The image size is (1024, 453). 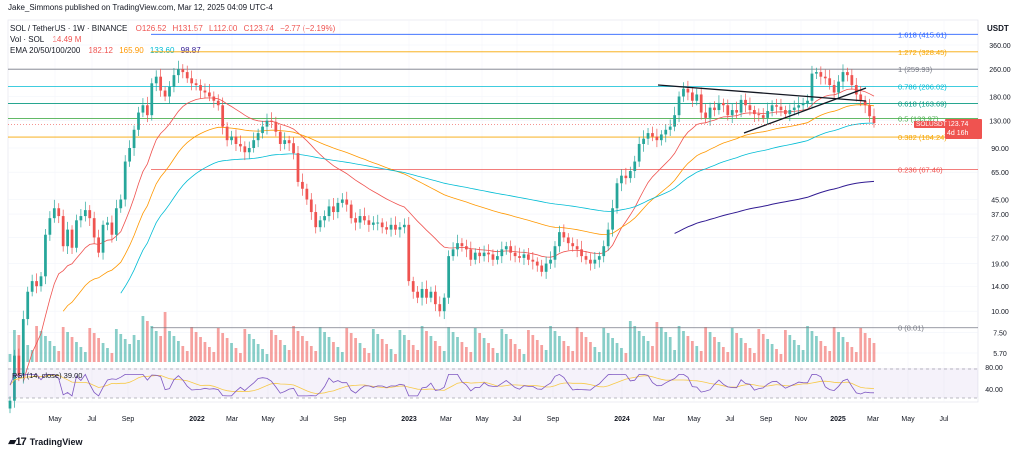 I want to click on rsi-band, so click(x=493, y=383).